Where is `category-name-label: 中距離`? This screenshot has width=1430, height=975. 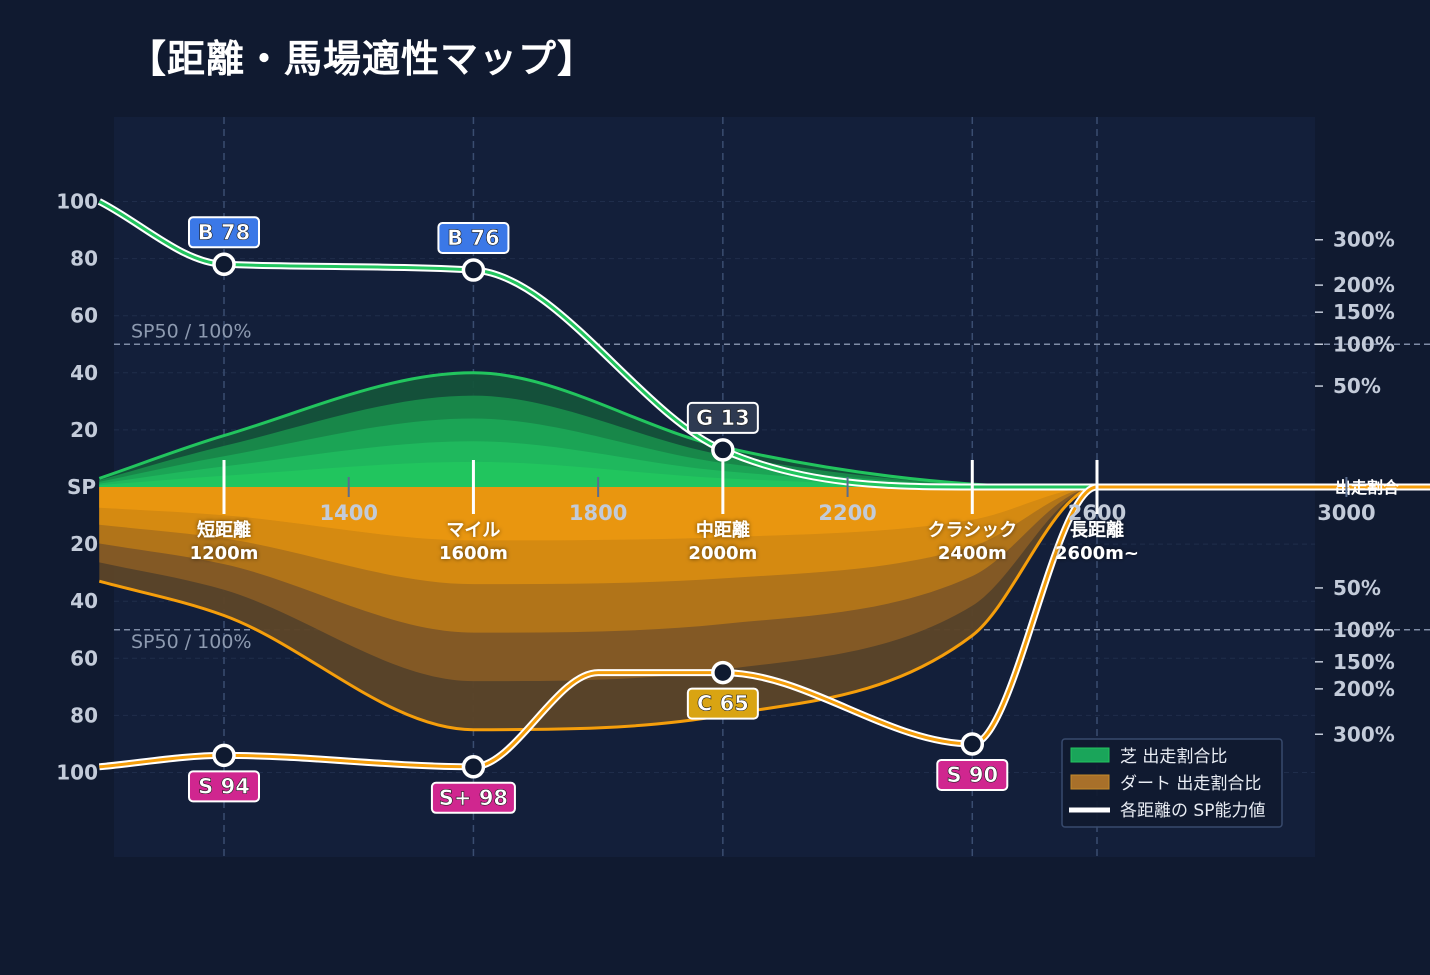
category-name-label: 中距離 is located at coordinates (723, 530).